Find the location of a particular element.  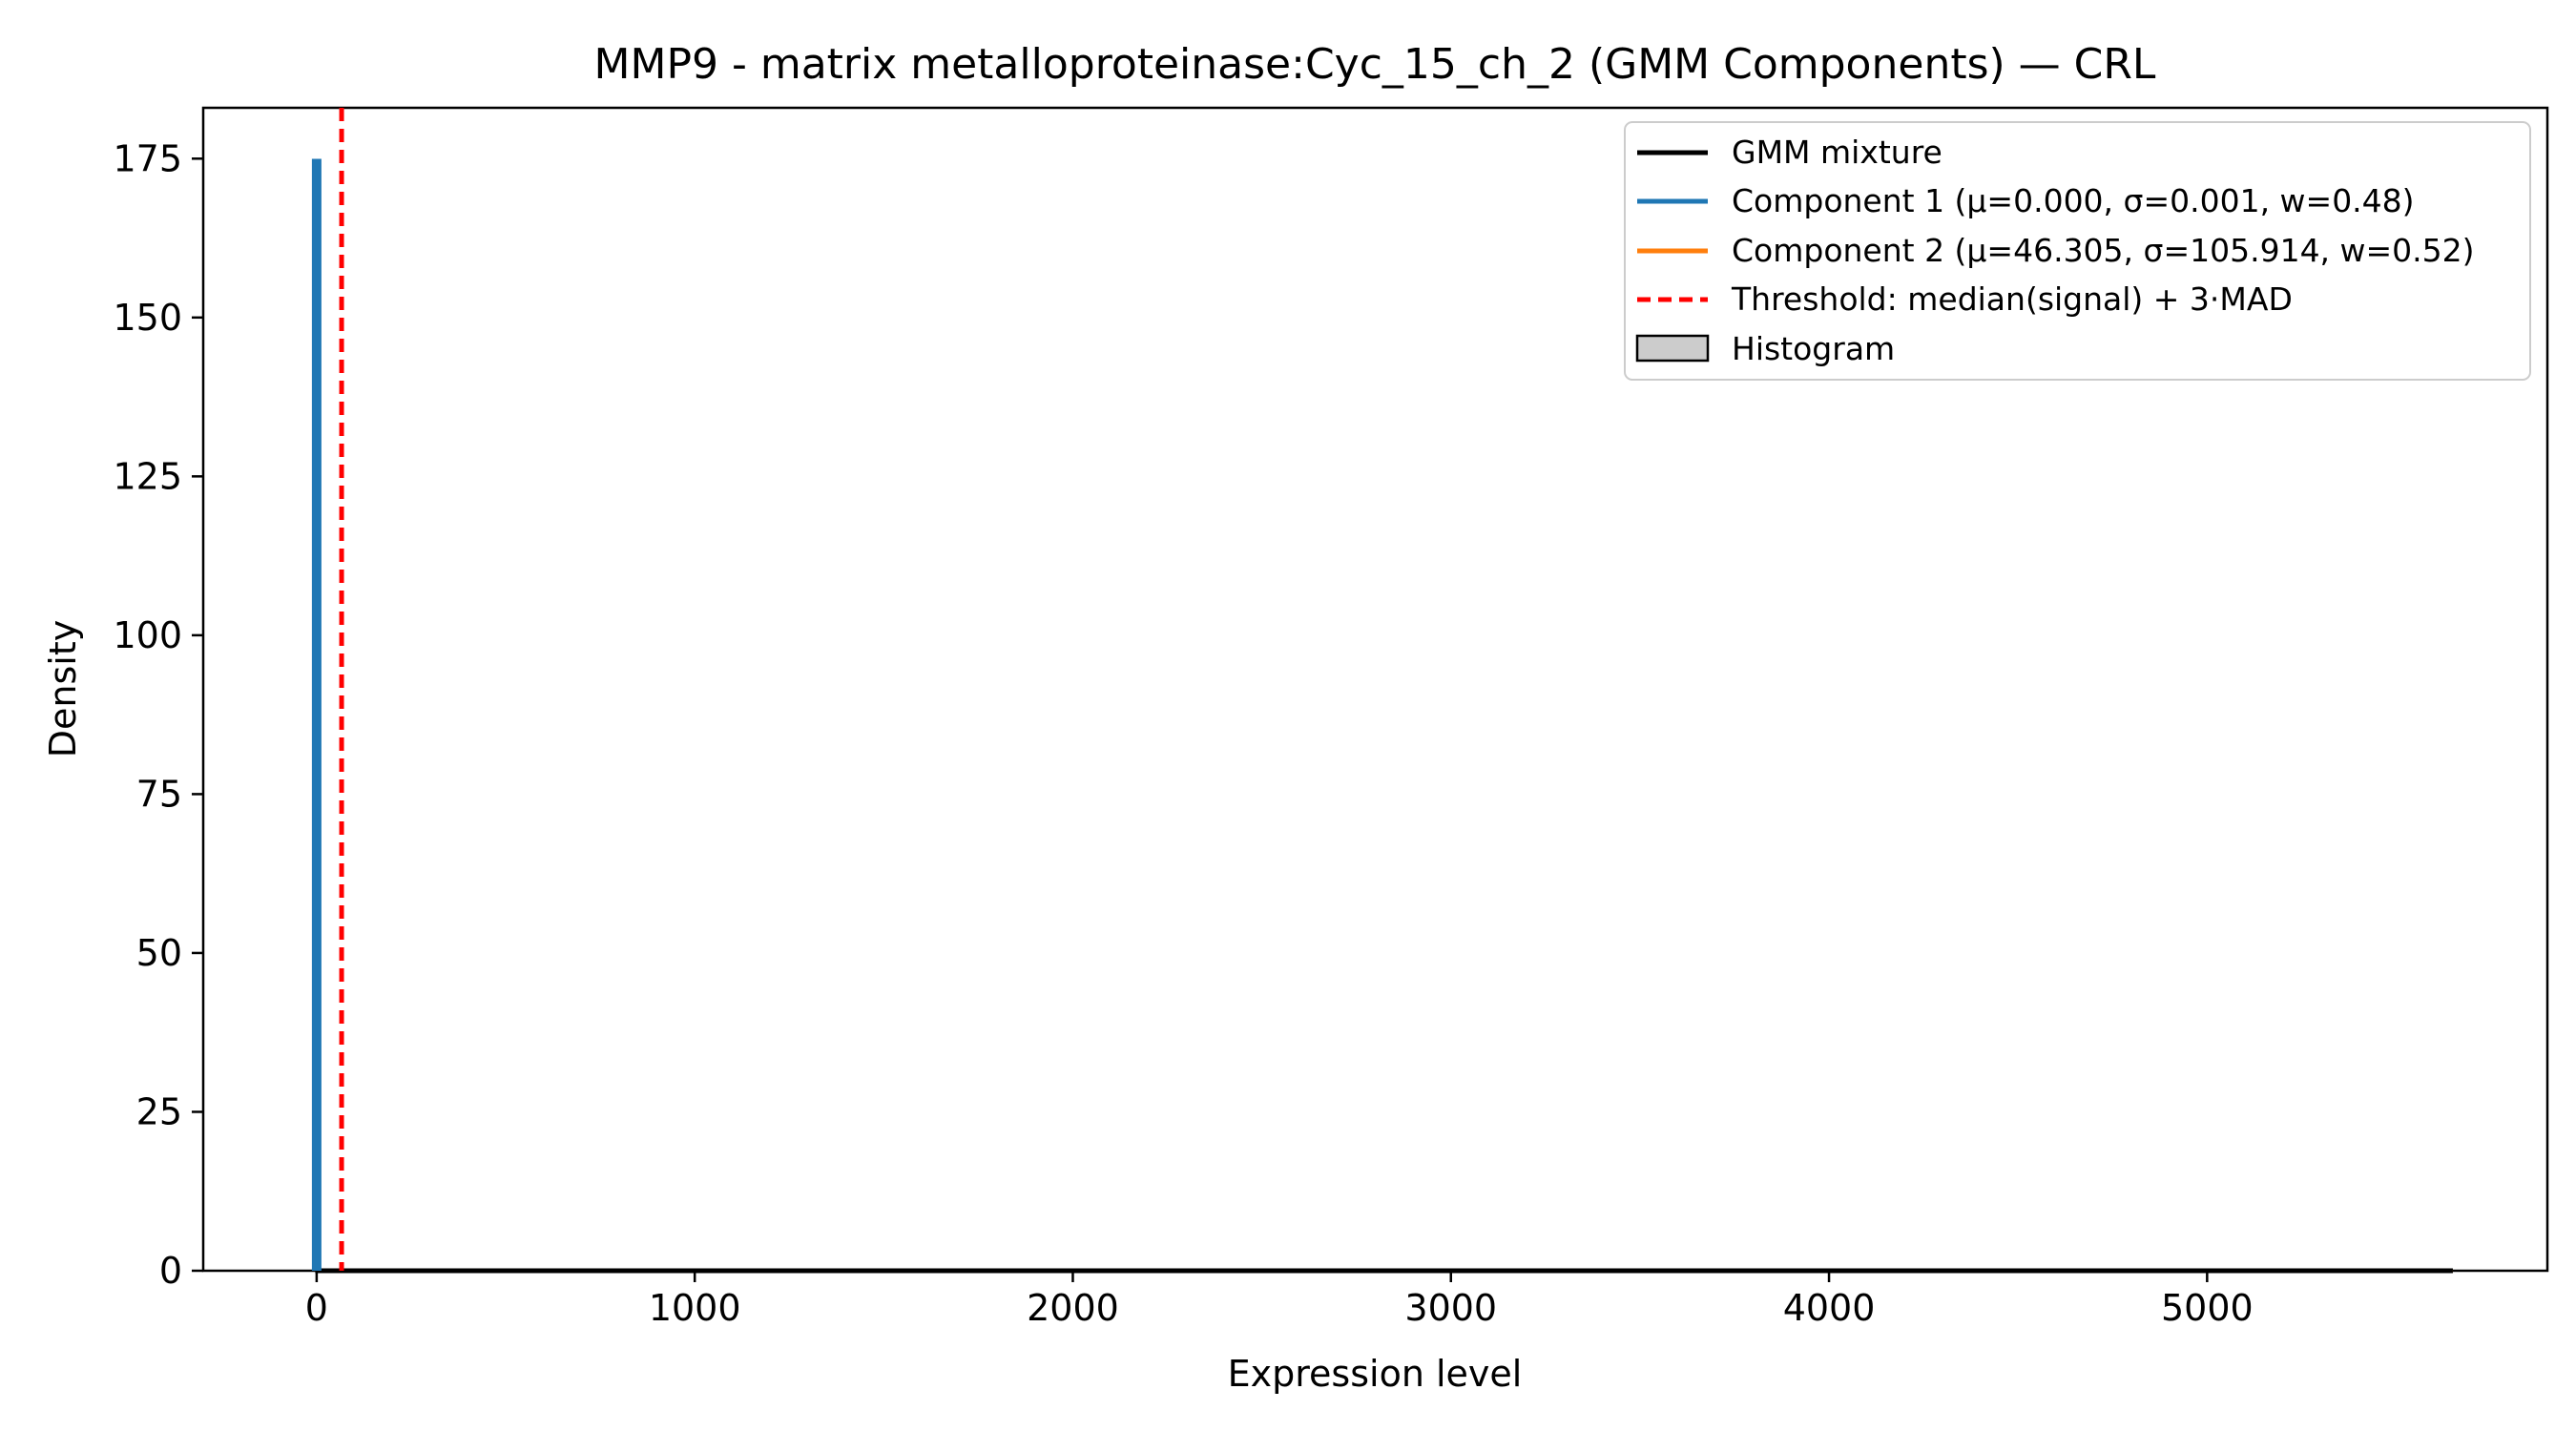

legend-handle-histogram is located at coordinates (1672, 348).